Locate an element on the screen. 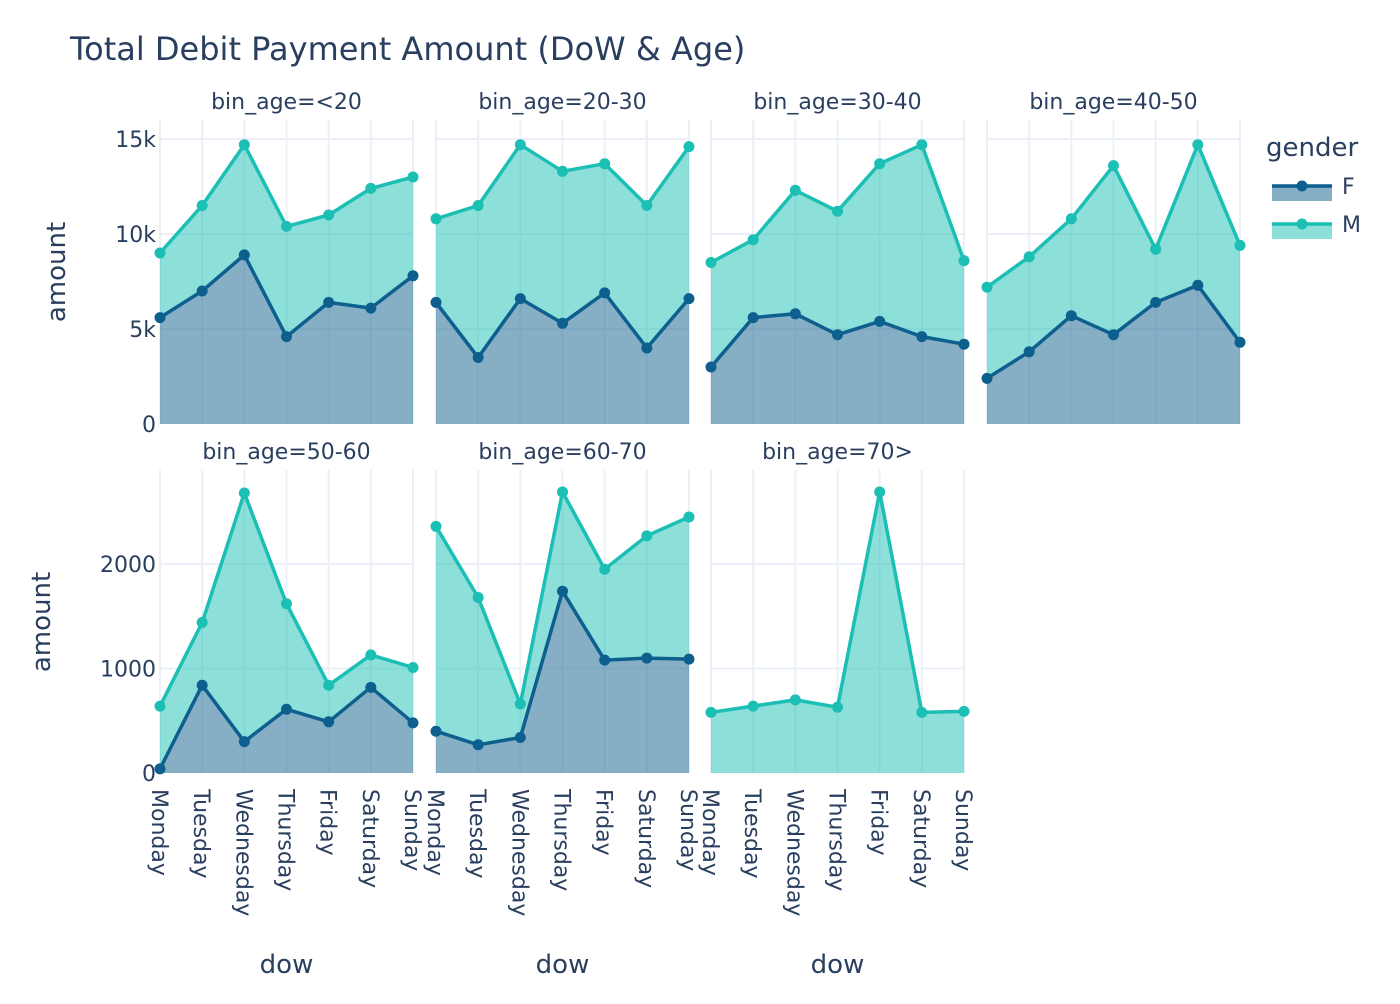 The height and width of the screenshot is (1004, 1400). x-tick-label: Friday is located at coordinates (327, 822).